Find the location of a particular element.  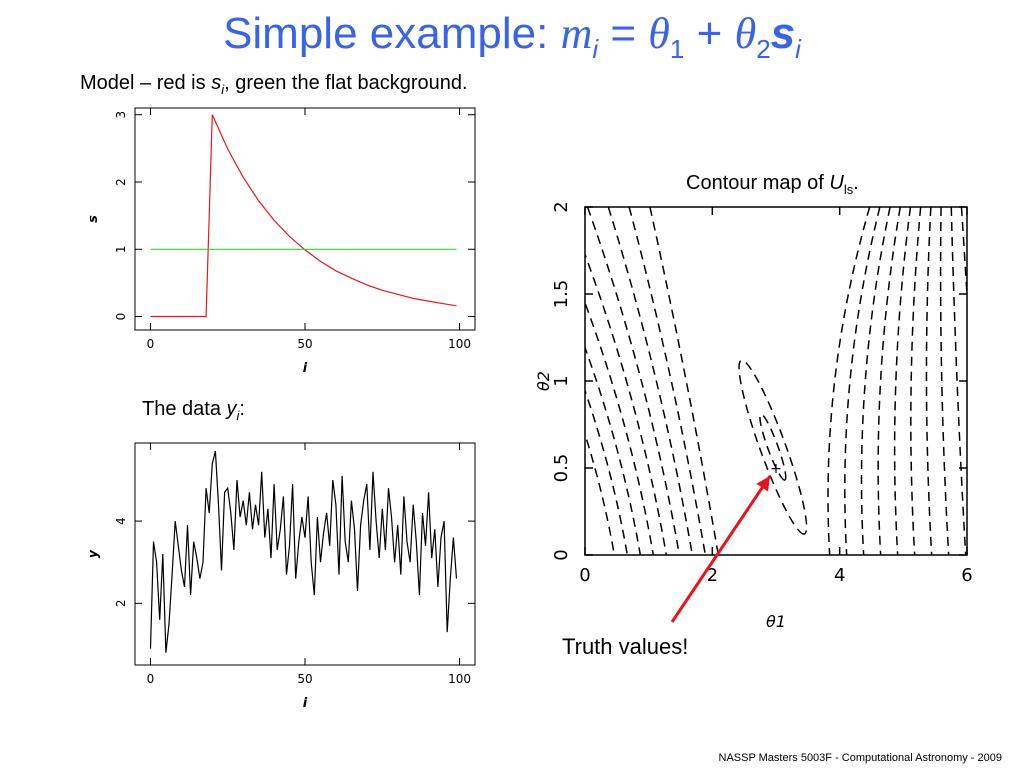

y-tick-label: 4 is located at coordinates (121, 521).